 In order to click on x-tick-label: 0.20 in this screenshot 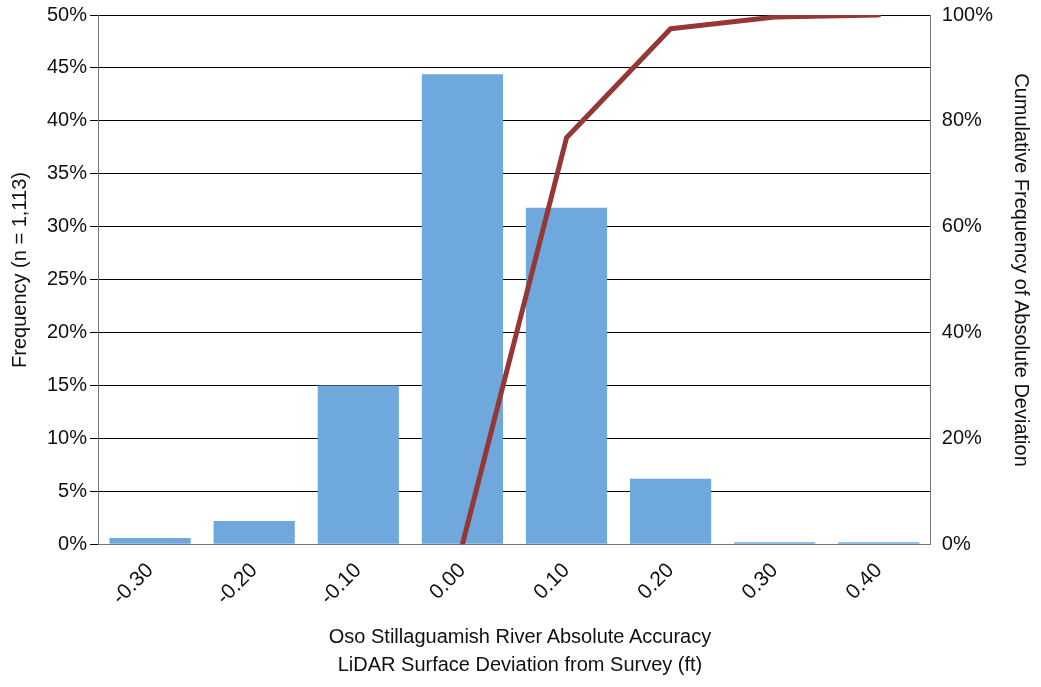, I will do `click(655, 580)`.